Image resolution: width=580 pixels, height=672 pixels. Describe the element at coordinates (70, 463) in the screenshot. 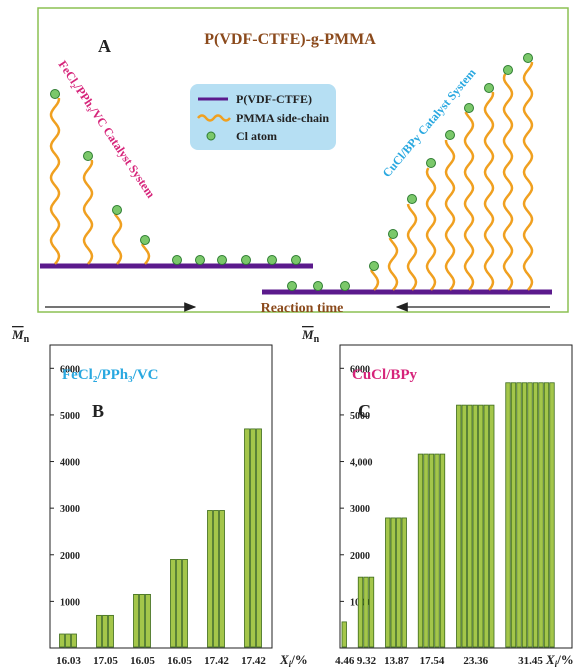

I see `y-tick-label: 4000` at that location.